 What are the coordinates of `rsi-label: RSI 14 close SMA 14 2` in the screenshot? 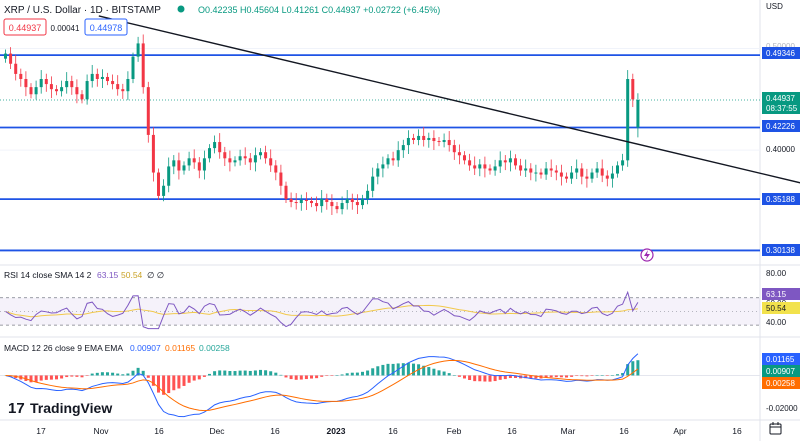 It's located at (48, 275).